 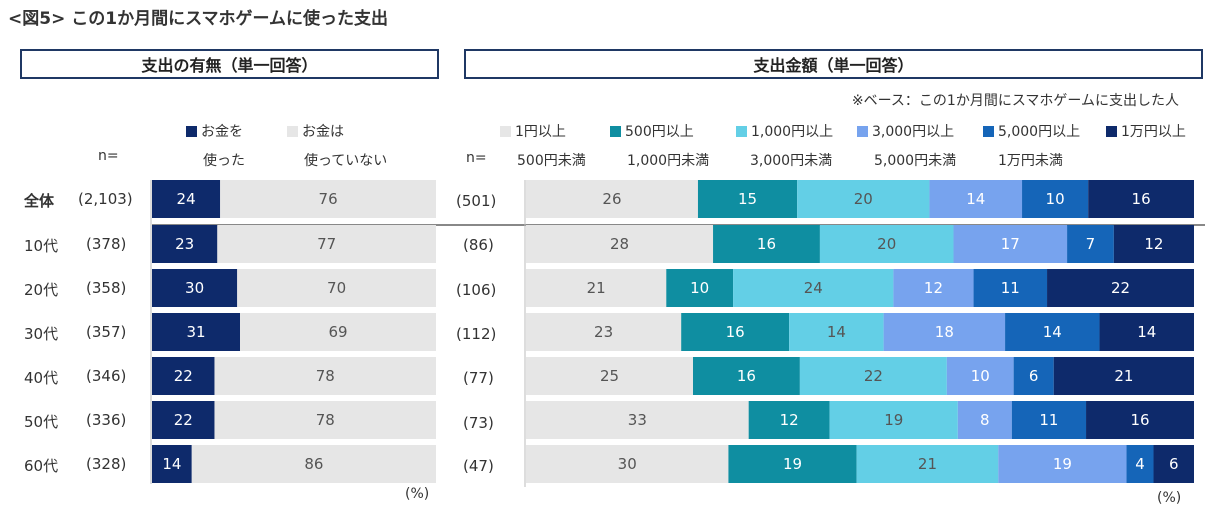 I want to click on right-bar-40s-s3, so click(x=873, y=376).